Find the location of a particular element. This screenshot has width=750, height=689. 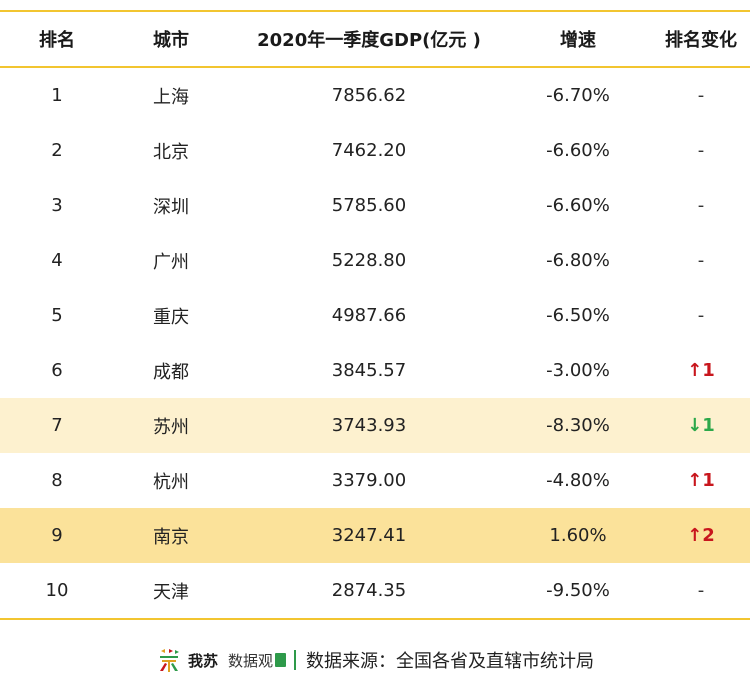

cell-rank: 5 is located at coordinates (57, 315).